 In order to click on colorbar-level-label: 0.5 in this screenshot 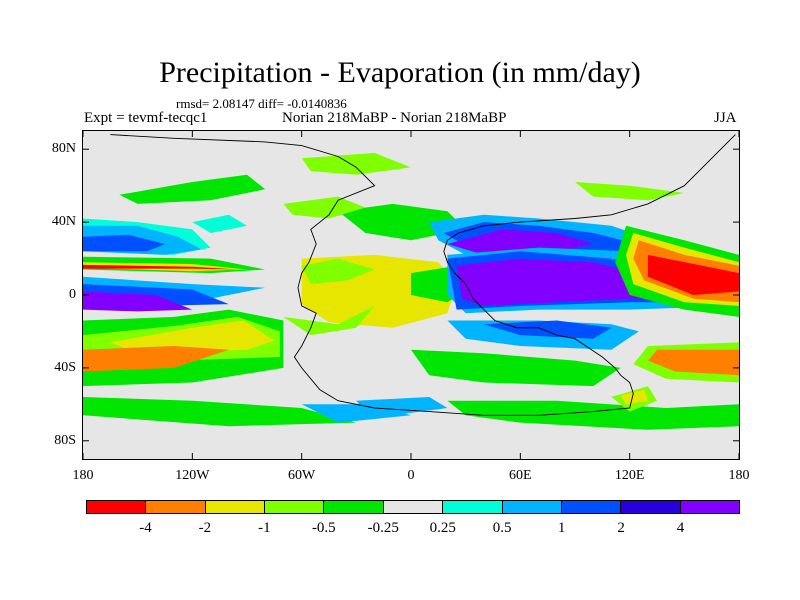, I will do `click(502, 528)`.